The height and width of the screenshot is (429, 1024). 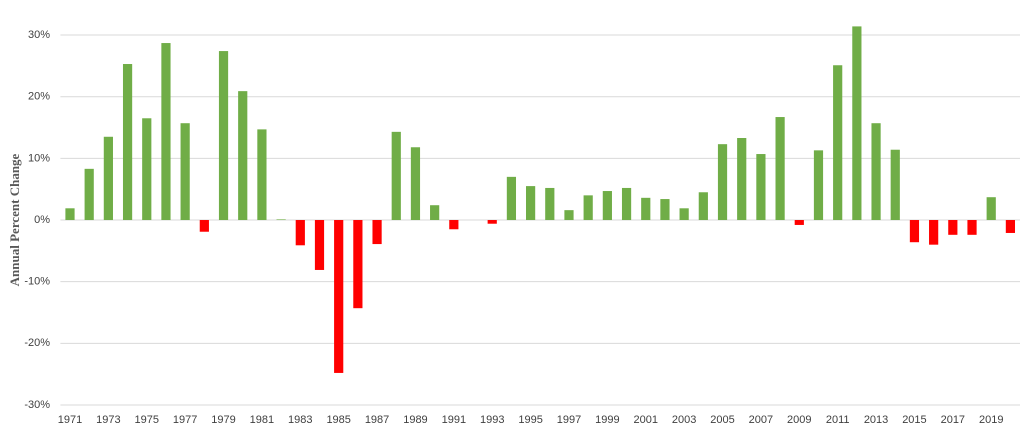 What do you see at coordinates (991, 420) in the screenshot?
I see `x-tick-label: 2019` at bounding box center [991, 420].